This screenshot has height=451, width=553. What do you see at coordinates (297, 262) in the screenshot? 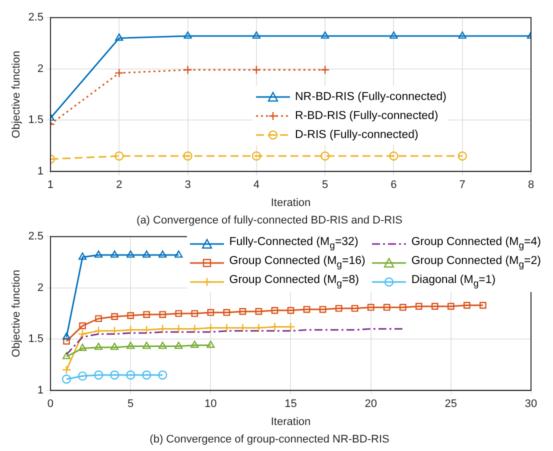
I see `legend-label: Group Connected (M$_{g}$=16)` at bounding box center [297, 262].